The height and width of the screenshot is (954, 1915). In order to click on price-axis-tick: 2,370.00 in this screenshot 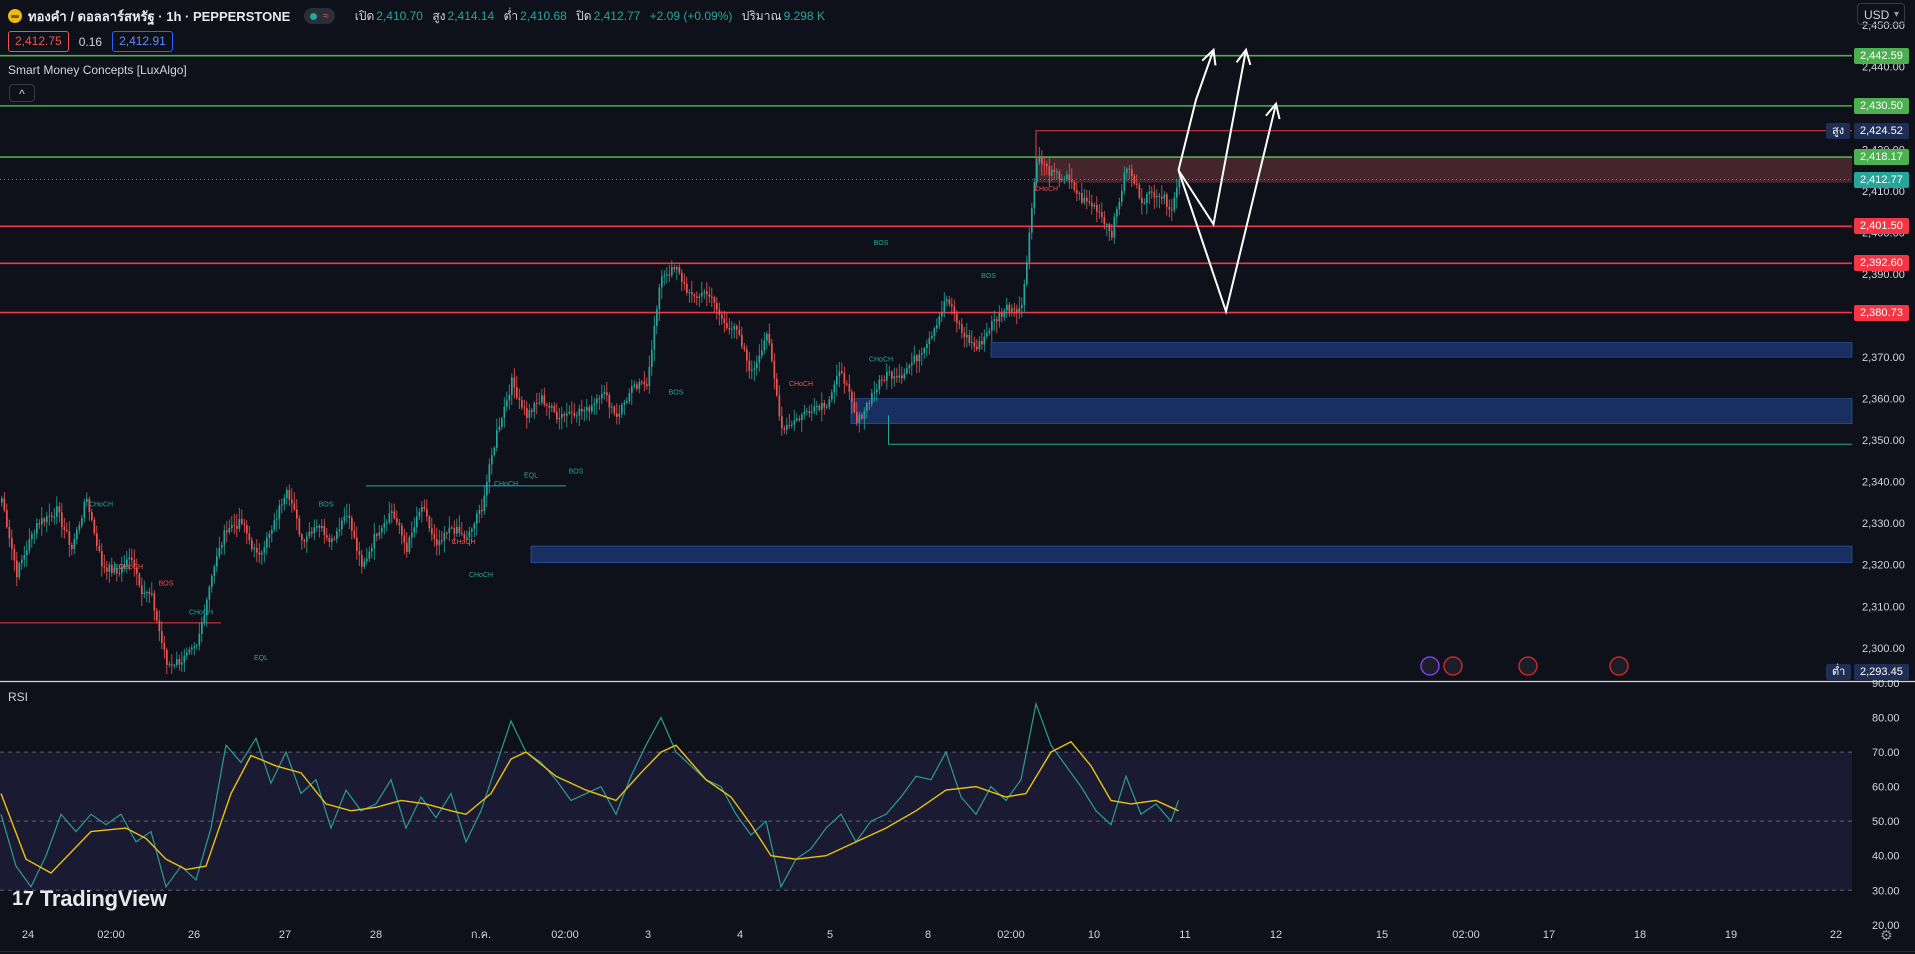, I will do `click(1883, 358)`.